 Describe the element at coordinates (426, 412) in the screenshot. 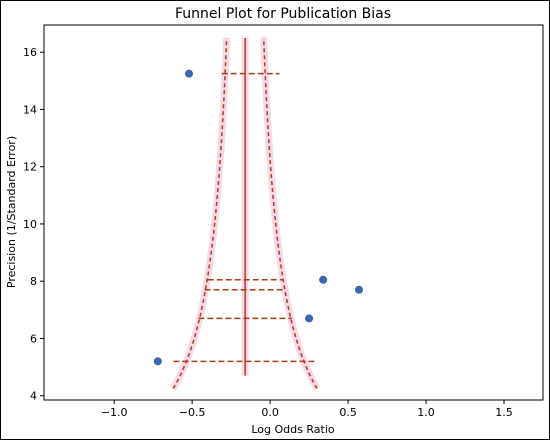

I see `x-tick-label: 1.0` at that location.